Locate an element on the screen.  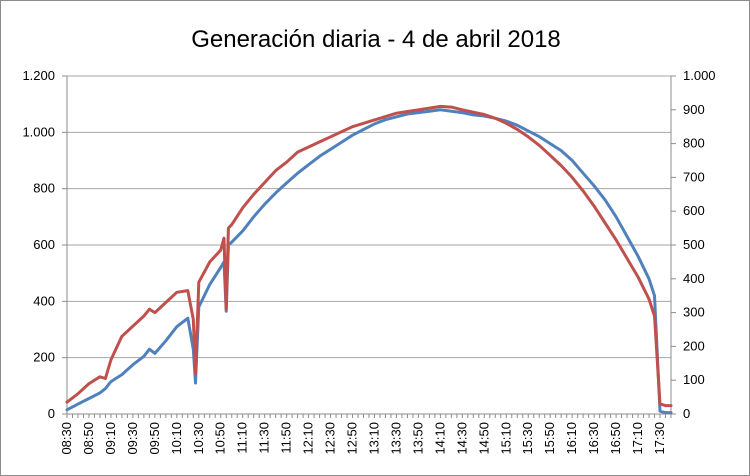
left-tick-label-3: 600 is located at coordinates (44, 244).